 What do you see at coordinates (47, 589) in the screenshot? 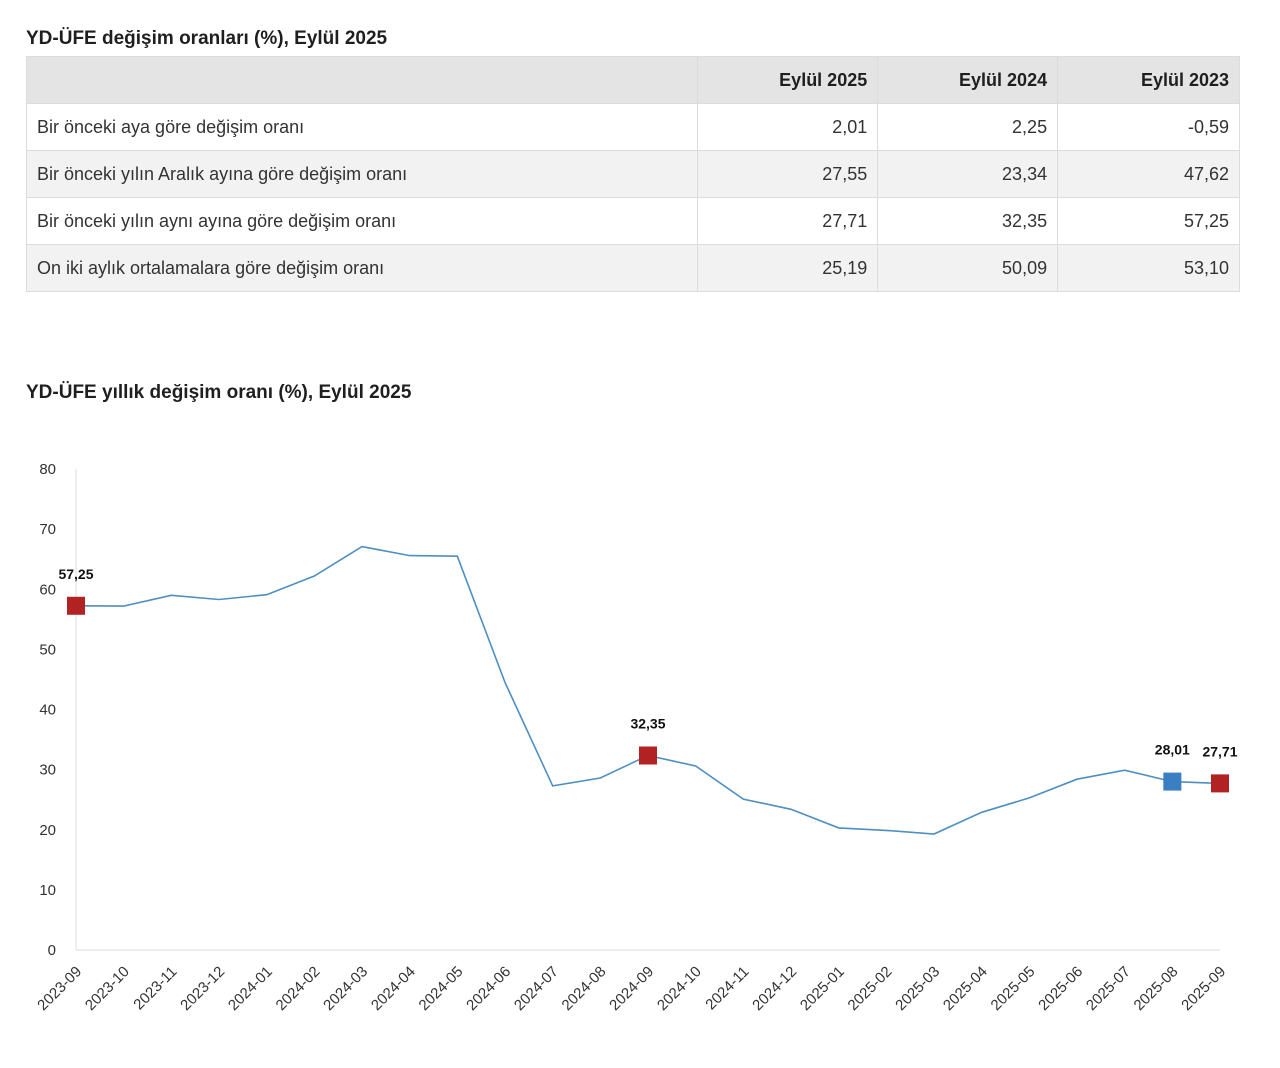
I see `y-tick-label: 60` at bounding box center [47, 589].